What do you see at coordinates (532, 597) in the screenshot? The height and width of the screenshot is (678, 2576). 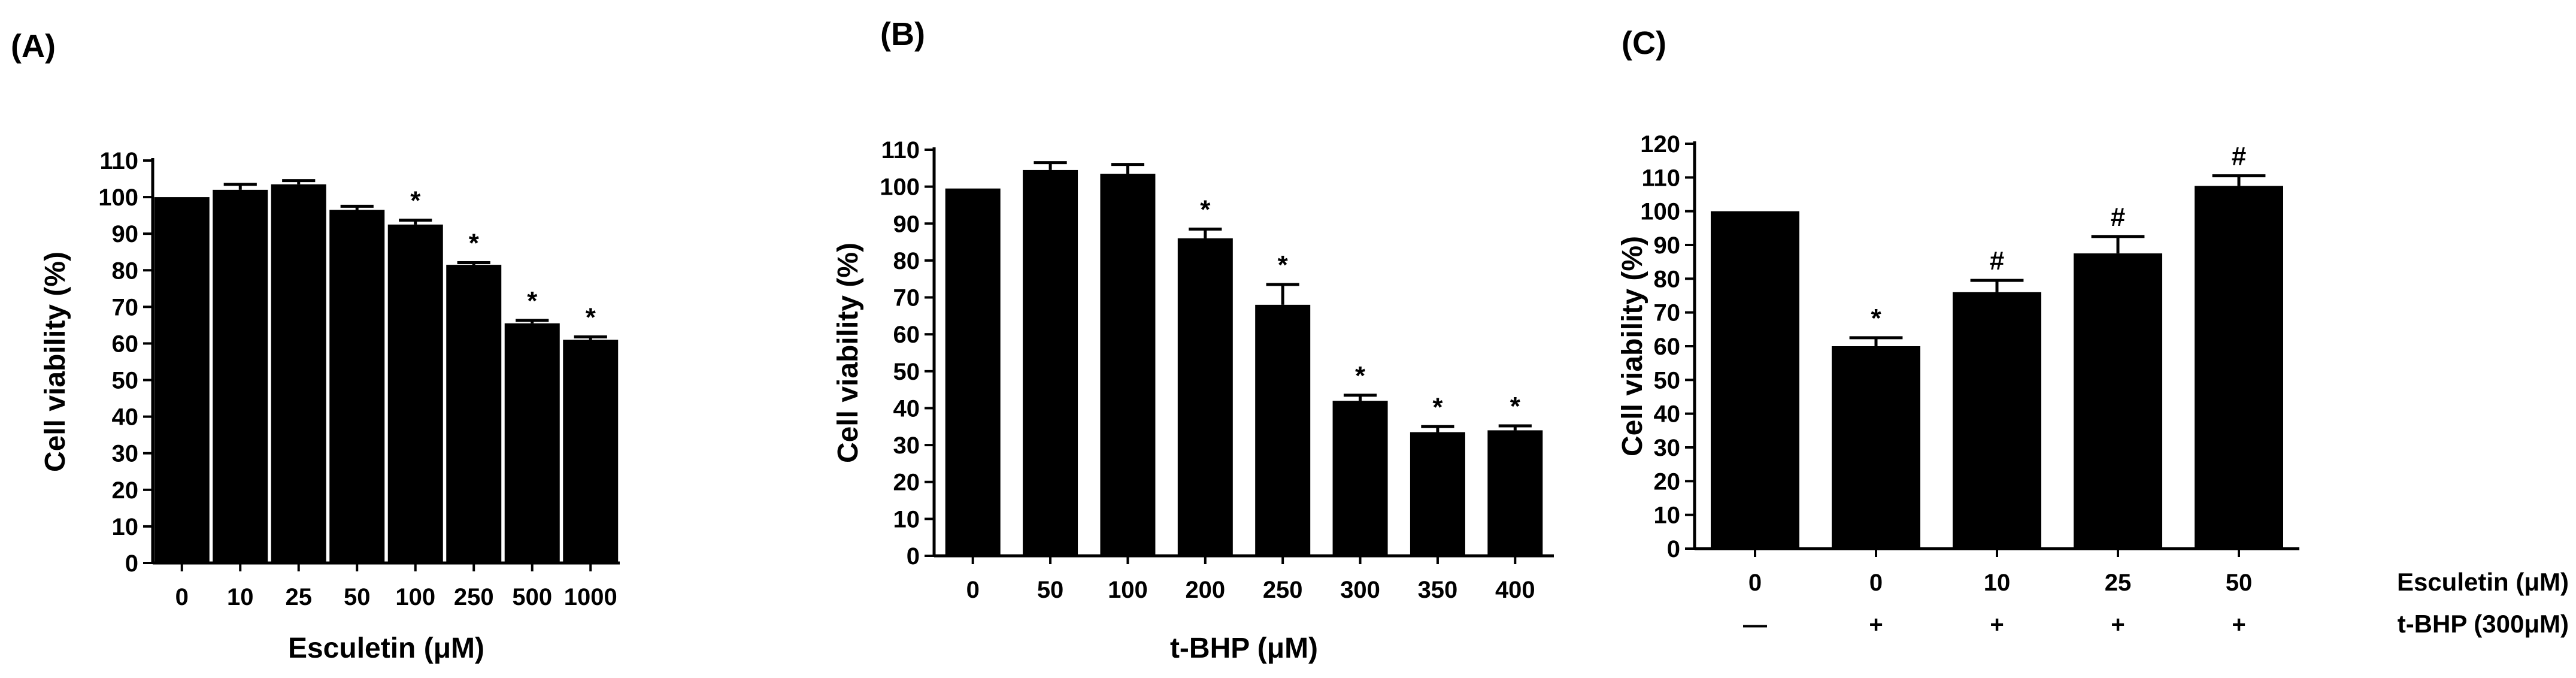 I see `x-tick-label: 500` at bounding box center [532, 597].